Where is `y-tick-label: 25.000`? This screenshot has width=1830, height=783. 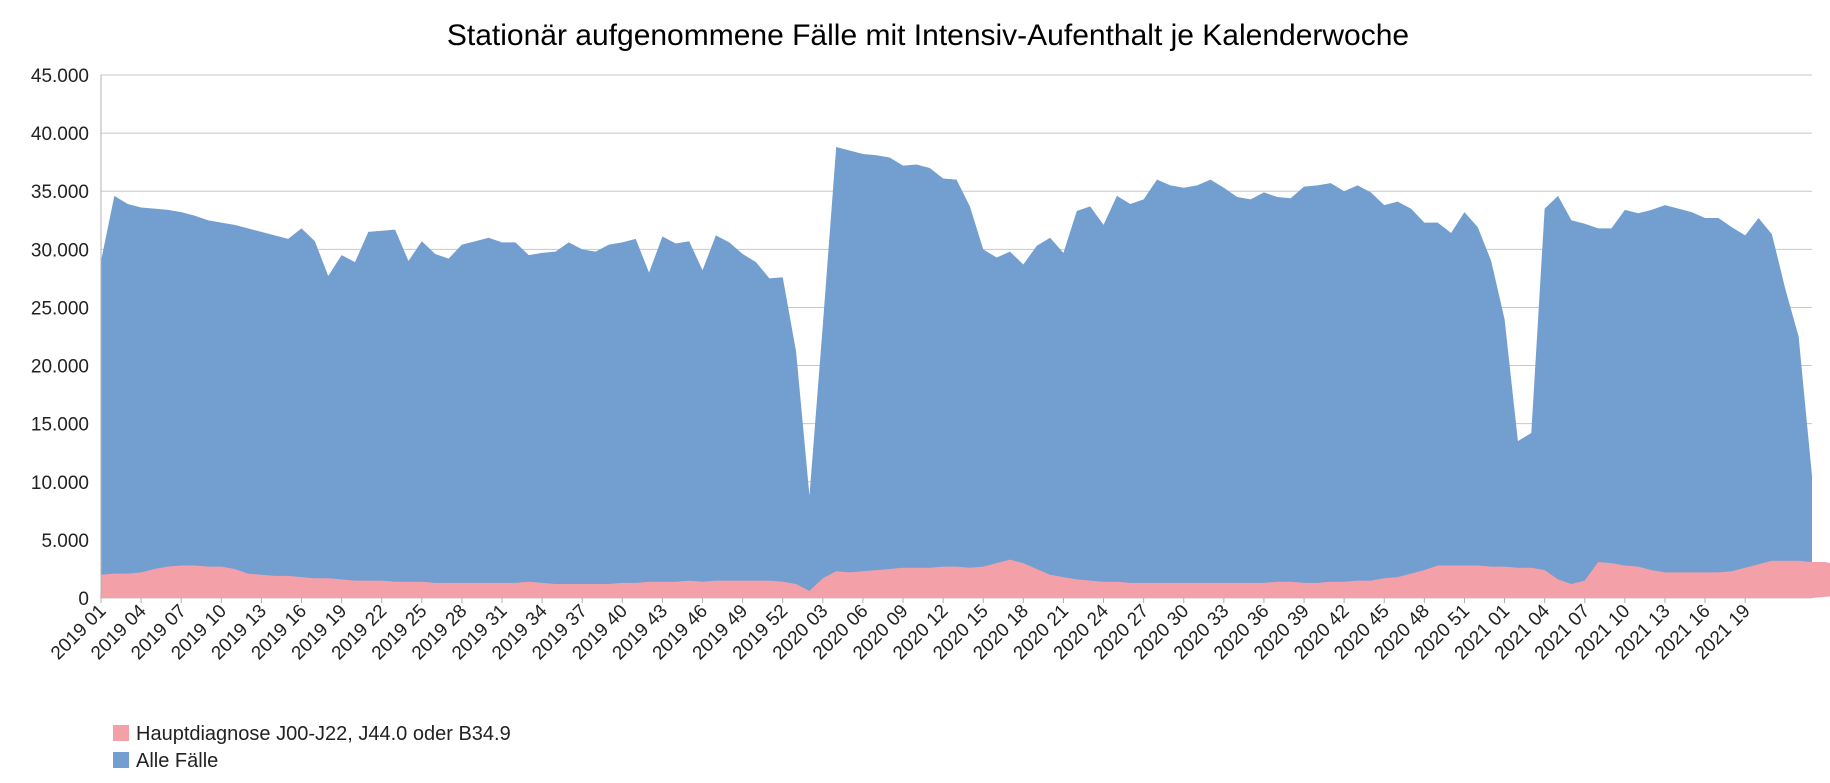
y-tick-label: 25.000 is located at coordinates (60, 308).